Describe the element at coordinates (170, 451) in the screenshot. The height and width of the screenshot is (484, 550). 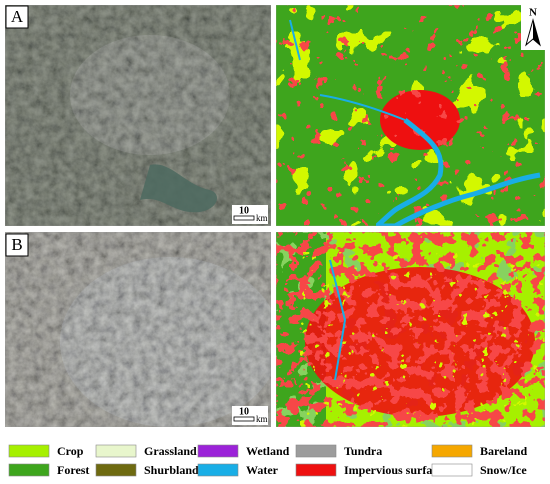
I see `legend-label: Grassland` at that location.